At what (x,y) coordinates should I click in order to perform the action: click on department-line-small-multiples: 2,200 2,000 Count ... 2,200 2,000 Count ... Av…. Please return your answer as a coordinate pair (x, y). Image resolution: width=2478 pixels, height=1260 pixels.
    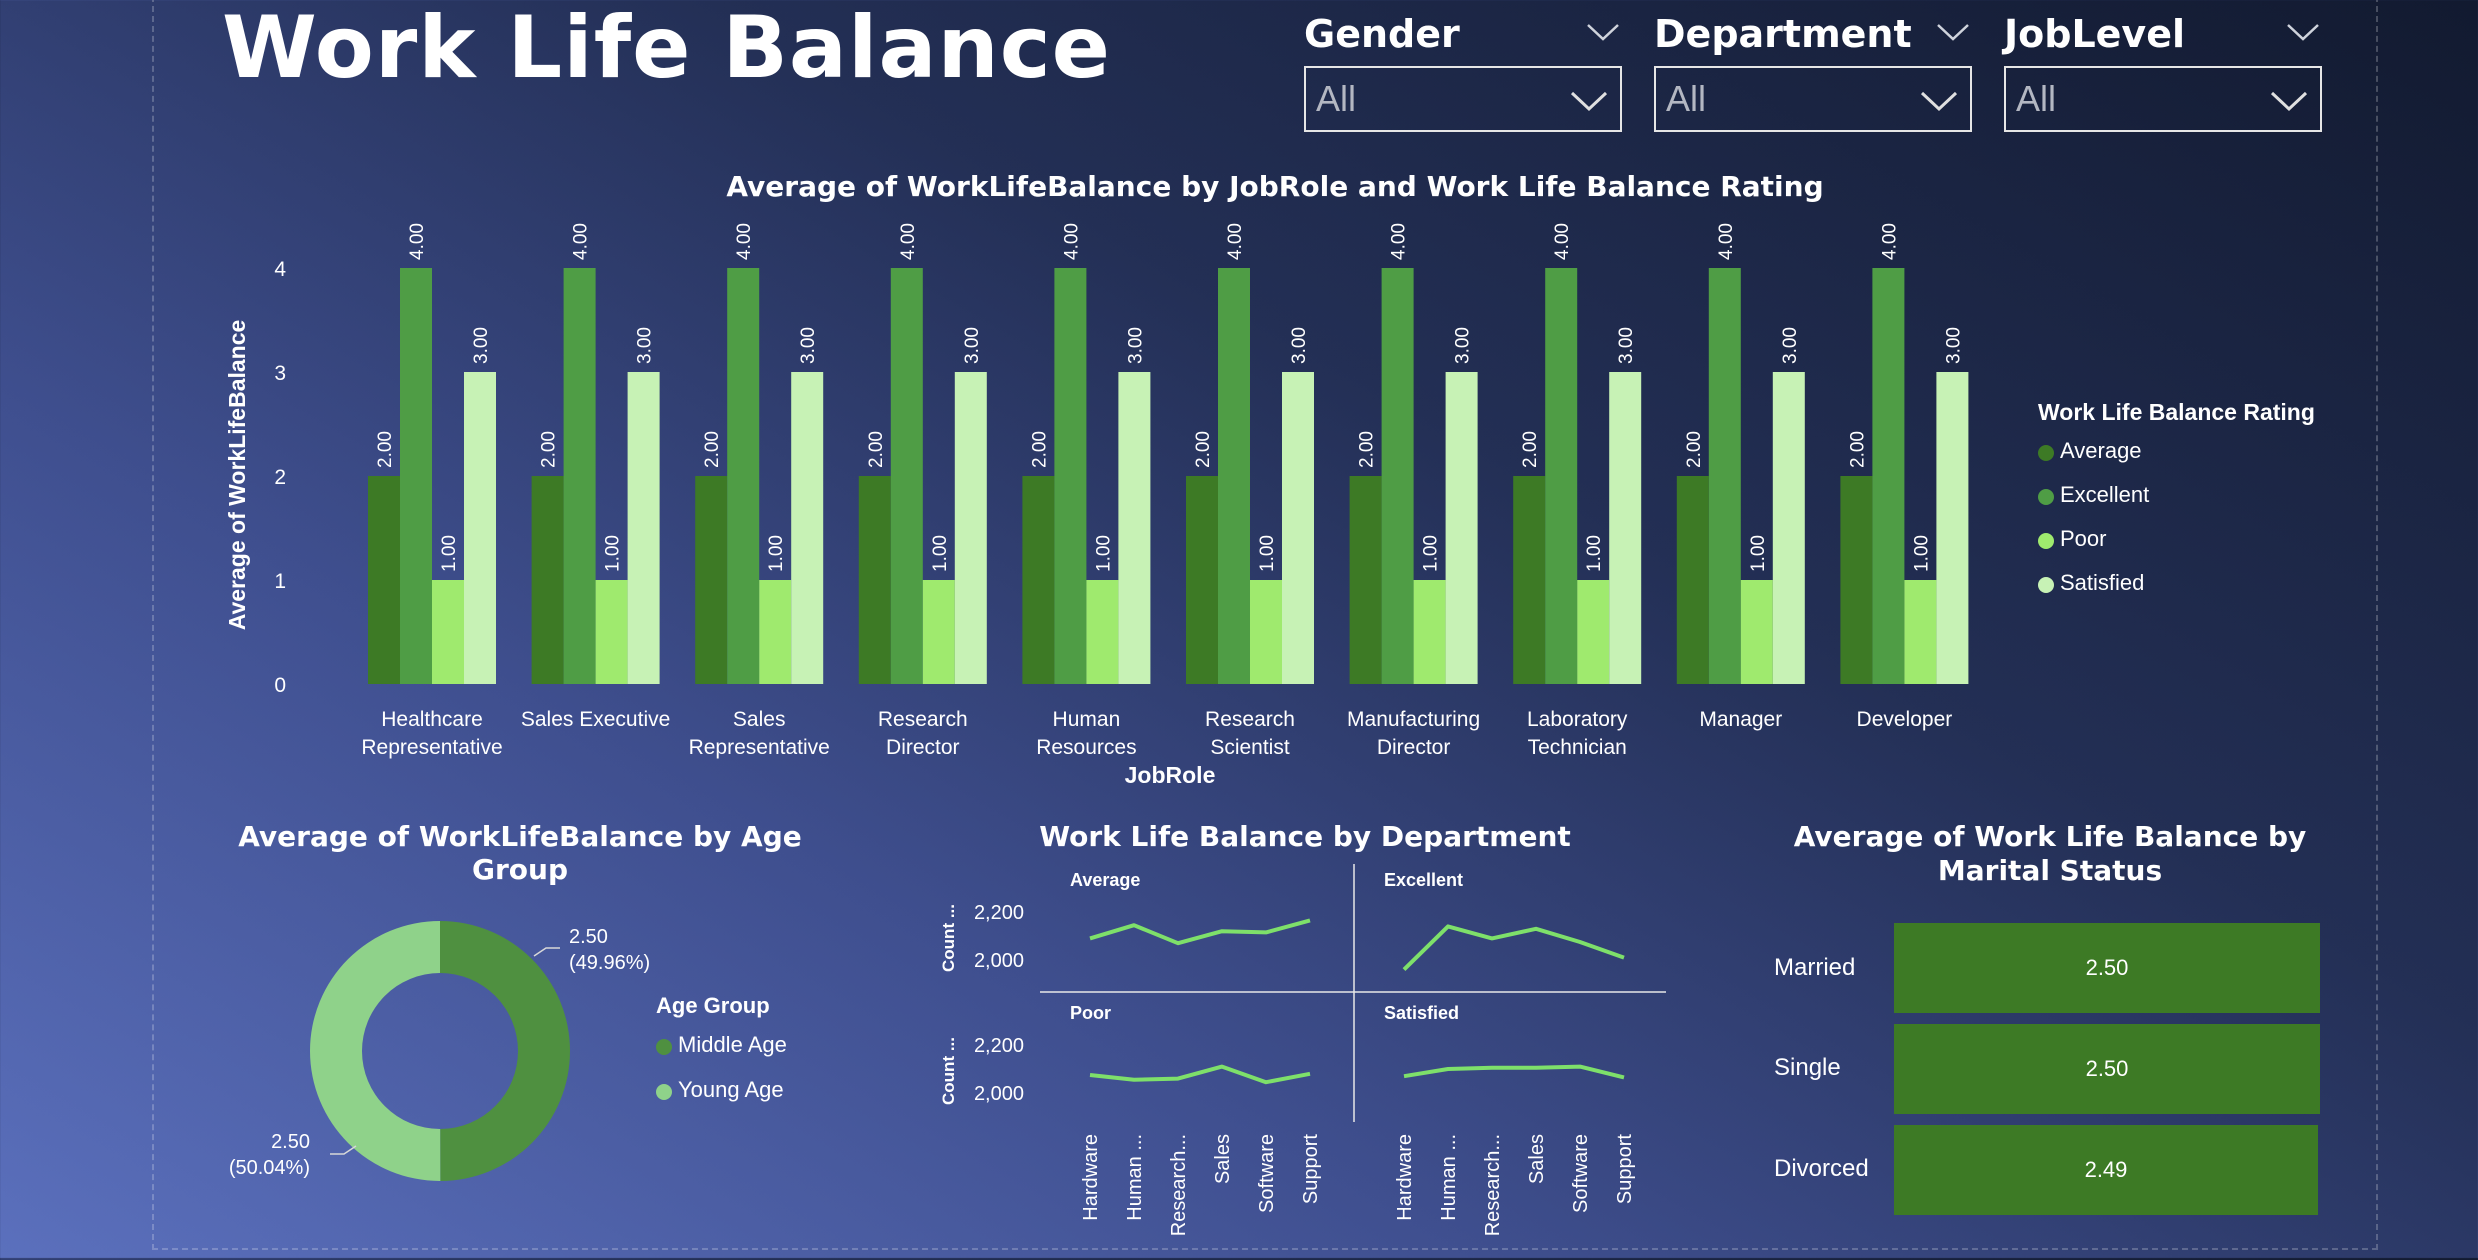
    Looking at the image, I should click on (1302, 1050).